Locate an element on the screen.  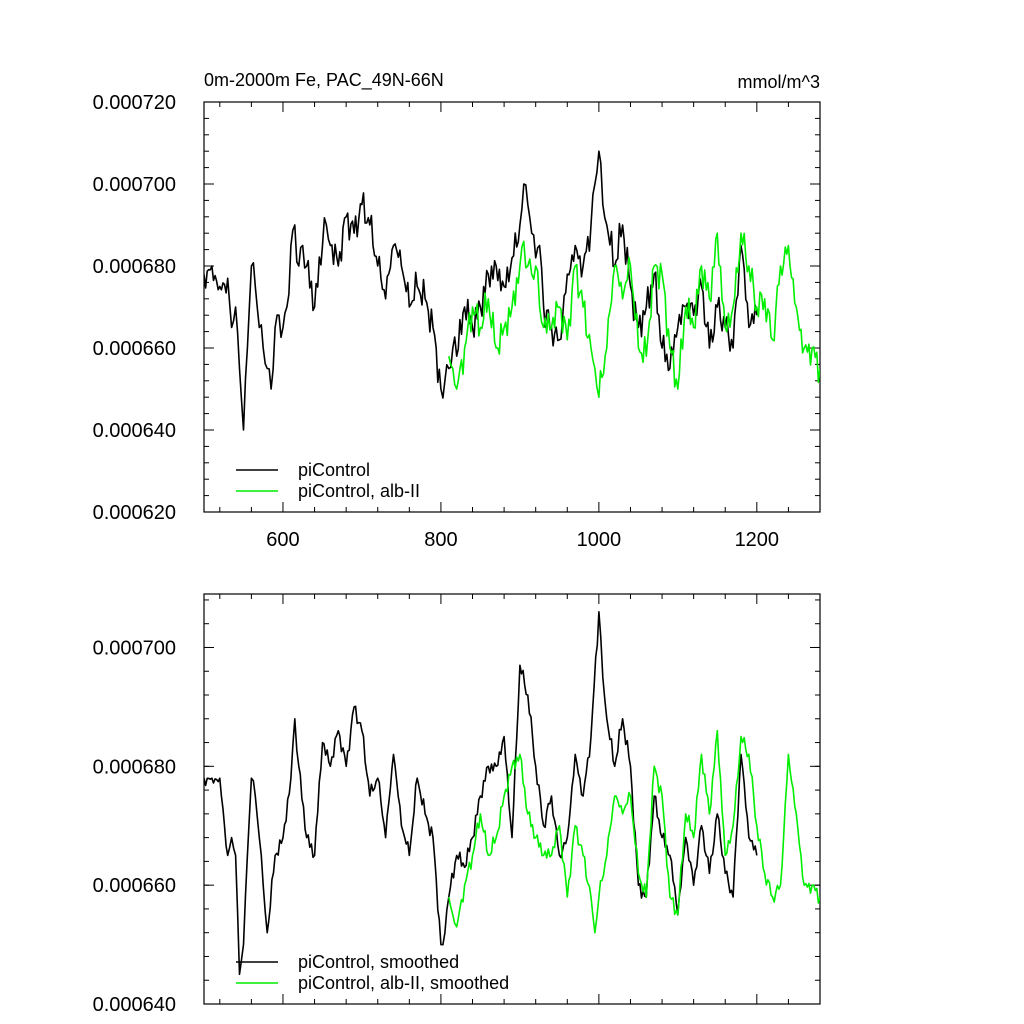
x-tick-label: 600 is located at coordinates (282, 540).